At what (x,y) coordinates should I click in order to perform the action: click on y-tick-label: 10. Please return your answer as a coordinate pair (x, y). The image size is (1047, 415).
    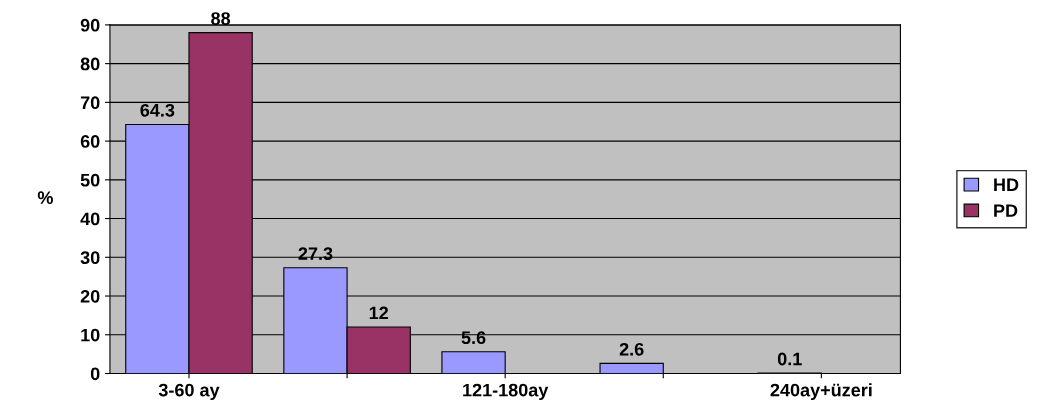
    Looking at the image, I should click on (90, 335).